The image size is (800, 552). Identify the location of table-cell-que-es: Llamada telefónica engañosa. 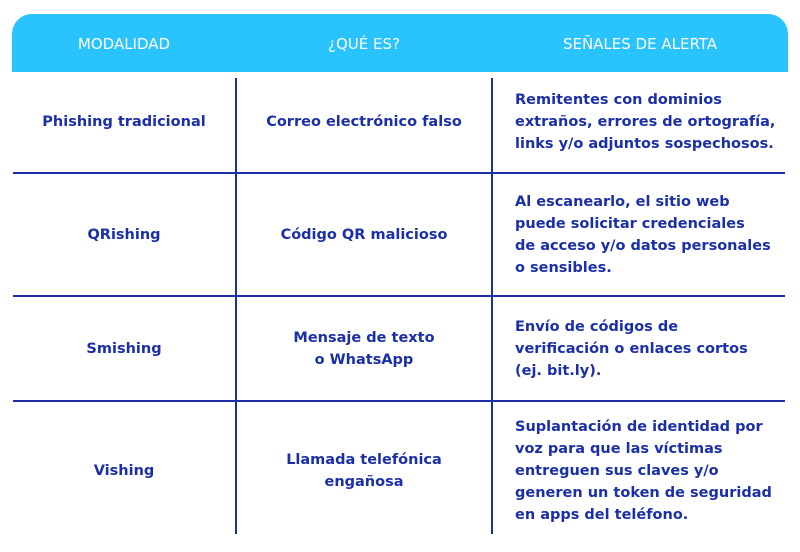
(364, 471).